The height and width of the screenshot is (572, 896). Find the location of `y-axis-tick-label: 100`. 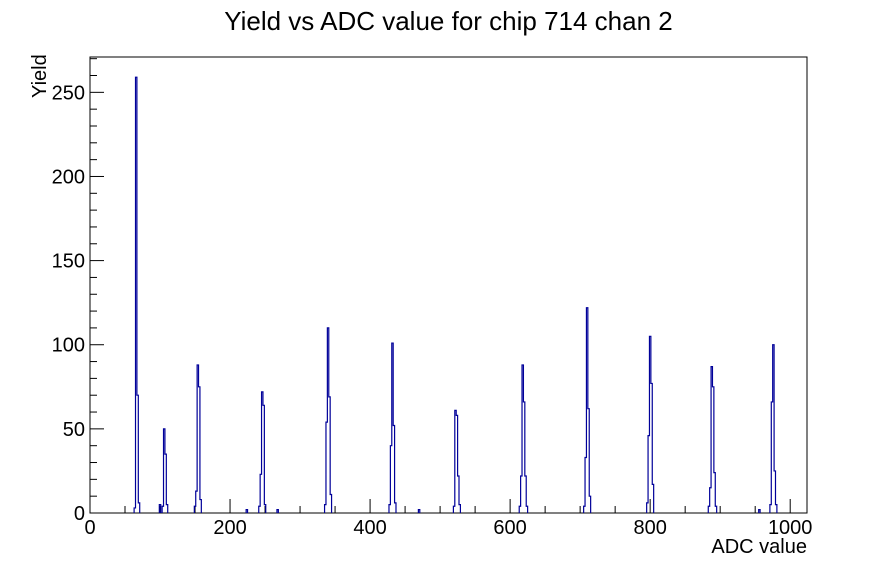

y-axis-tick-label: 100 is located at coordinates (68, 346).